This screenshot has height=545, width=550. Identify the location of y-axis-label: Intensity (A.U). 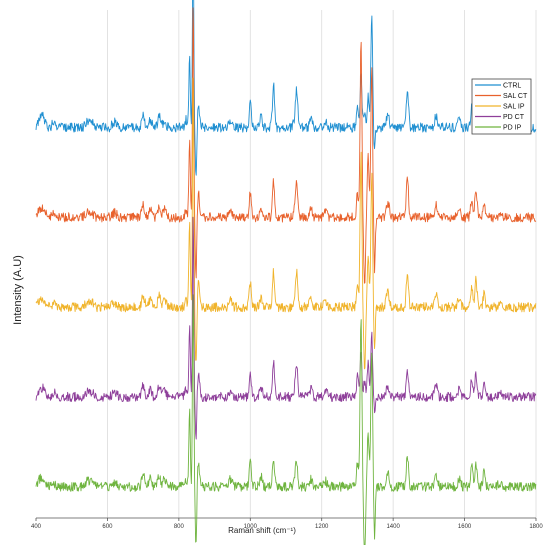
(18, 290).